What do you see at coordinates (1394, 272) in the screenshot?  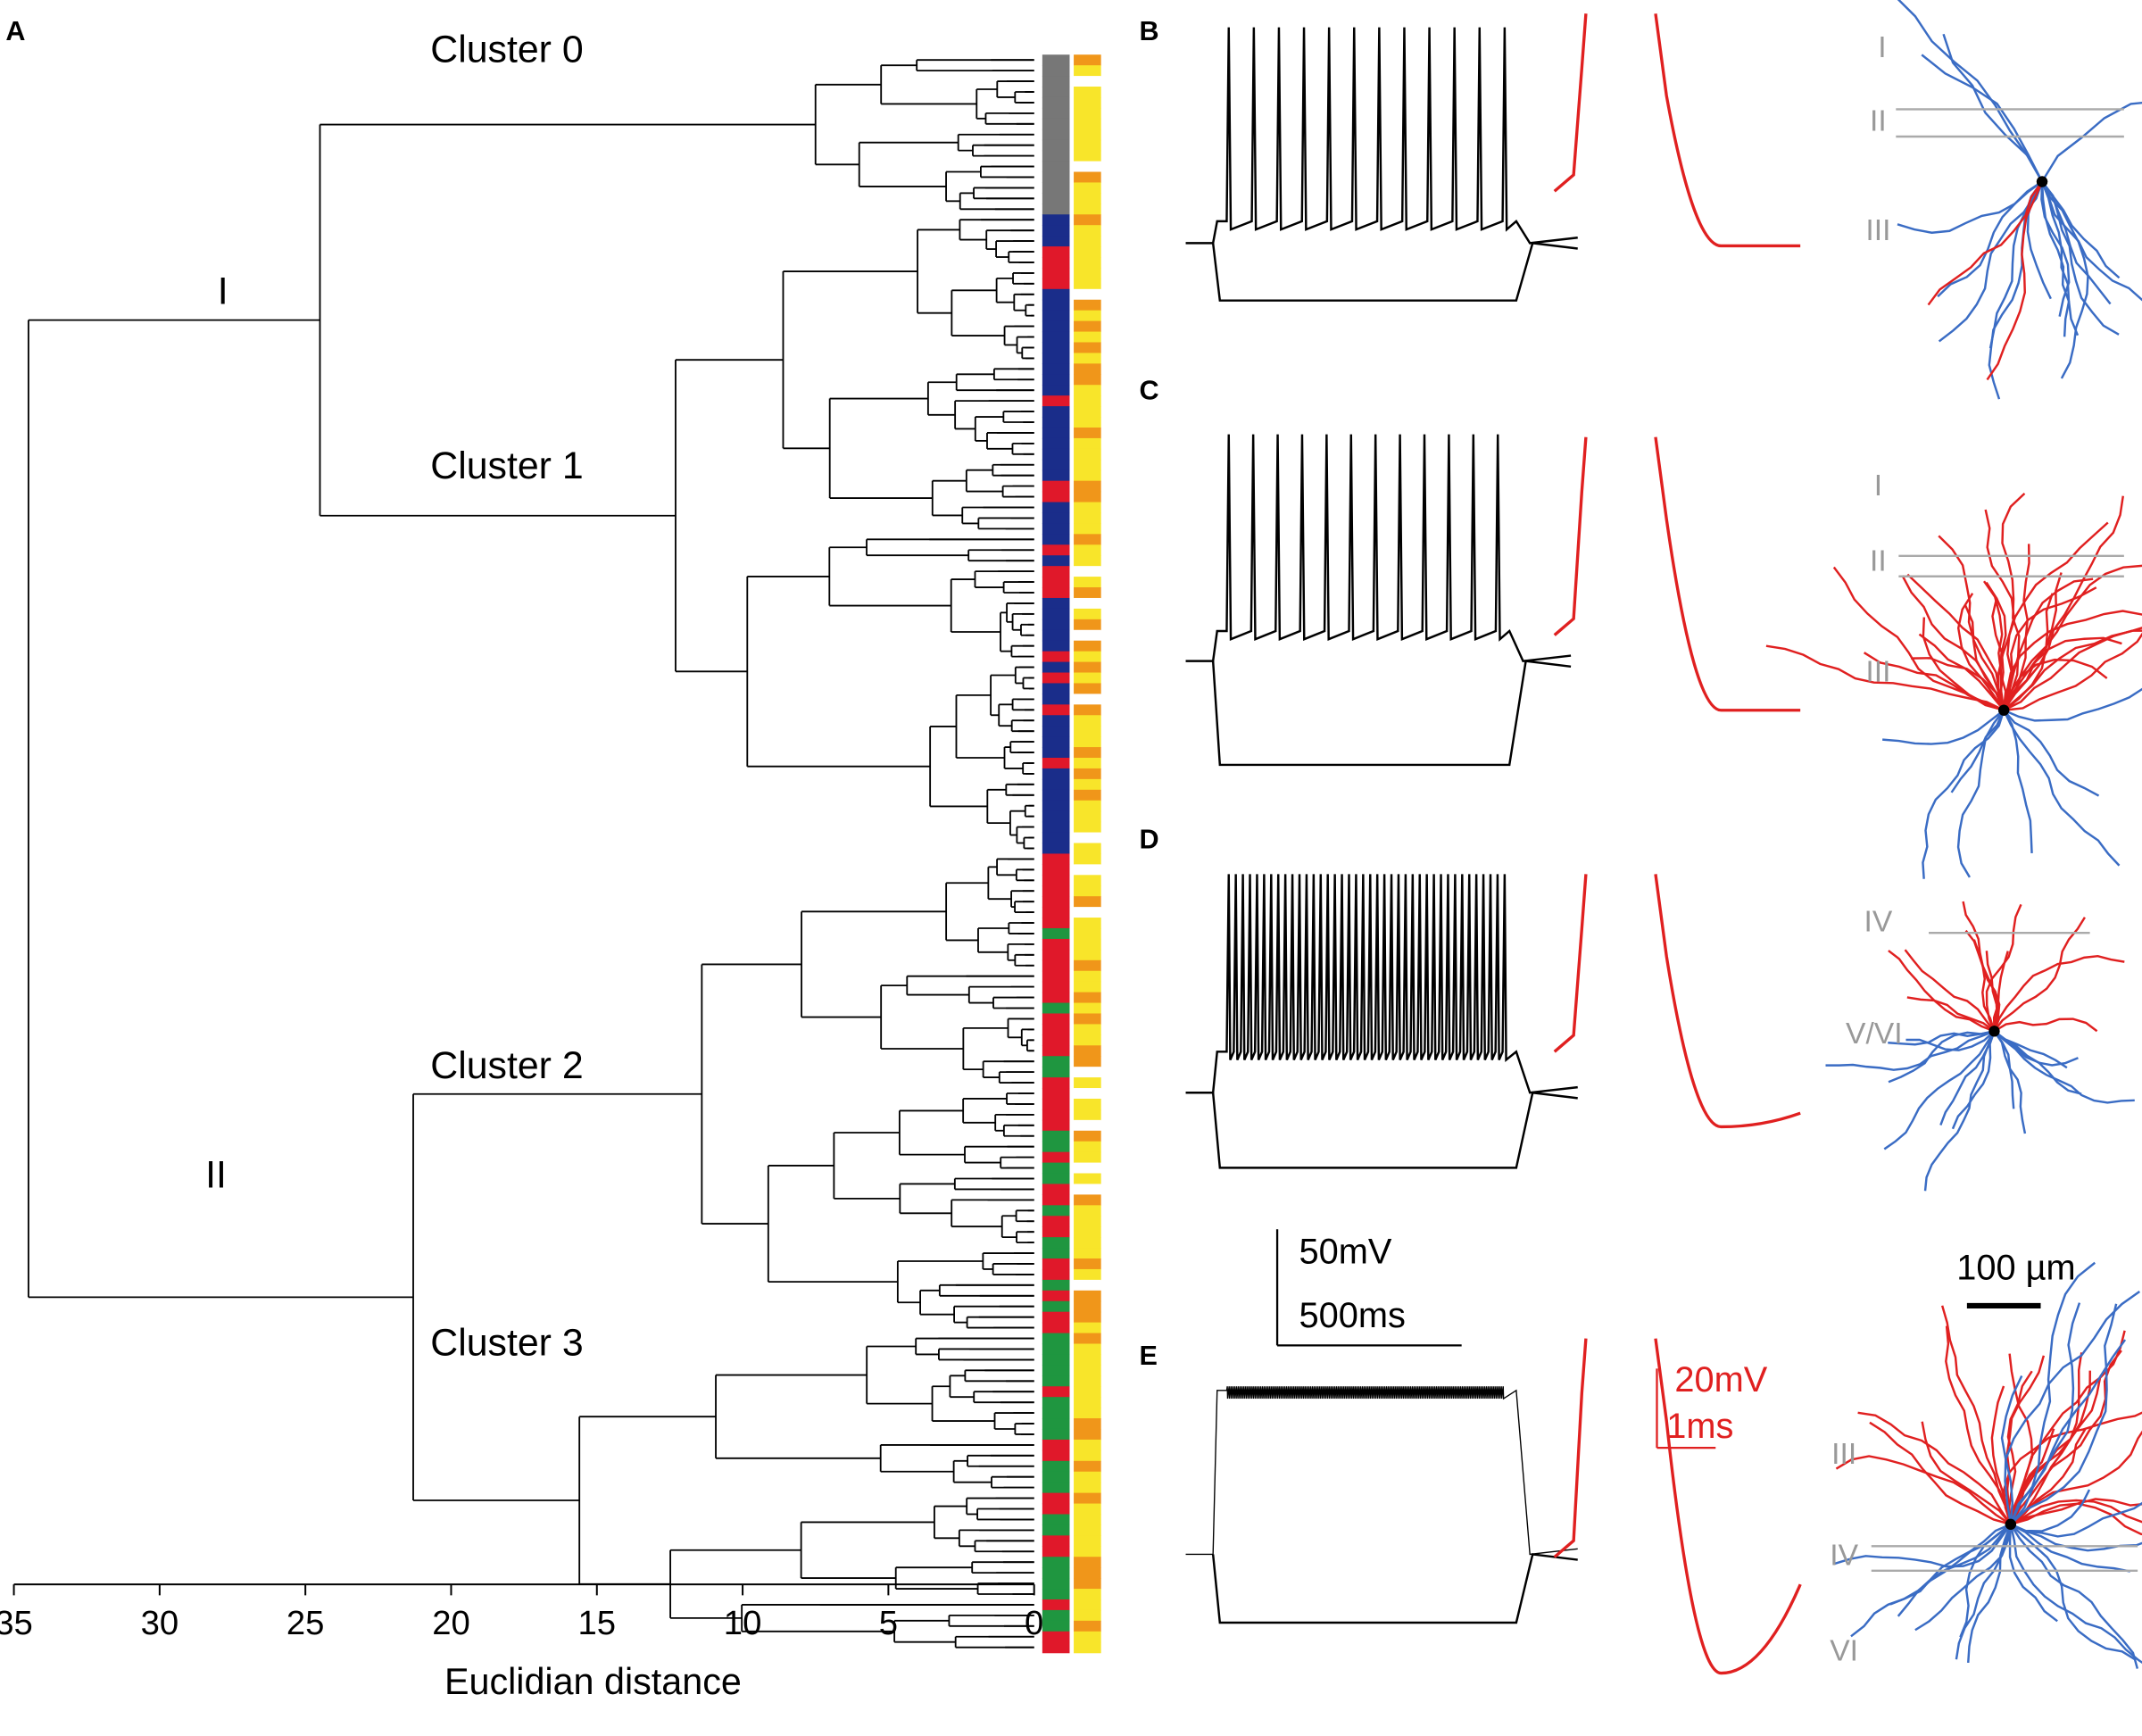 I see `voltage-trace` at bounding box center [1394, 272].